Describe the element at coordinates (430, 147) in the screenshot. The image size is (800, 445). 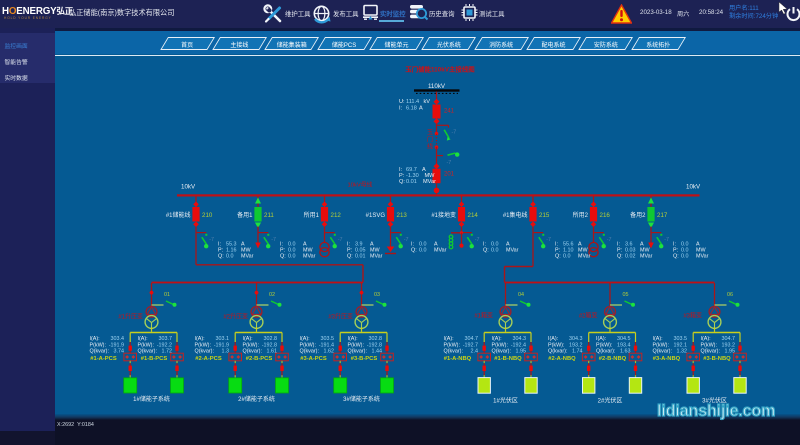
I see `svg-text: 线` at that location.